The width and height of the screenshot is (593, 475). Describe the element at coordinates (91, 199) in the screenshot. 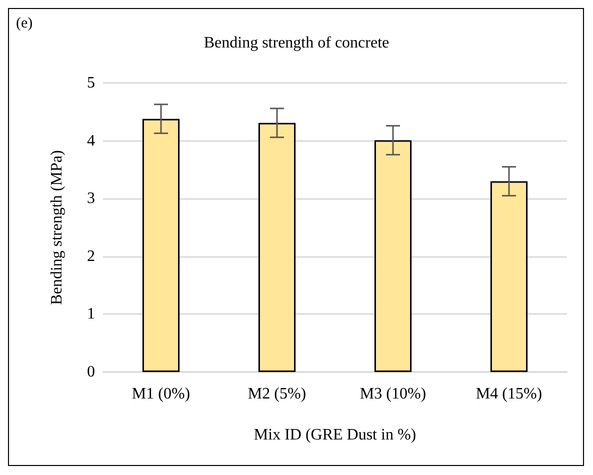

I see `y-tick-label: 3` at that location.